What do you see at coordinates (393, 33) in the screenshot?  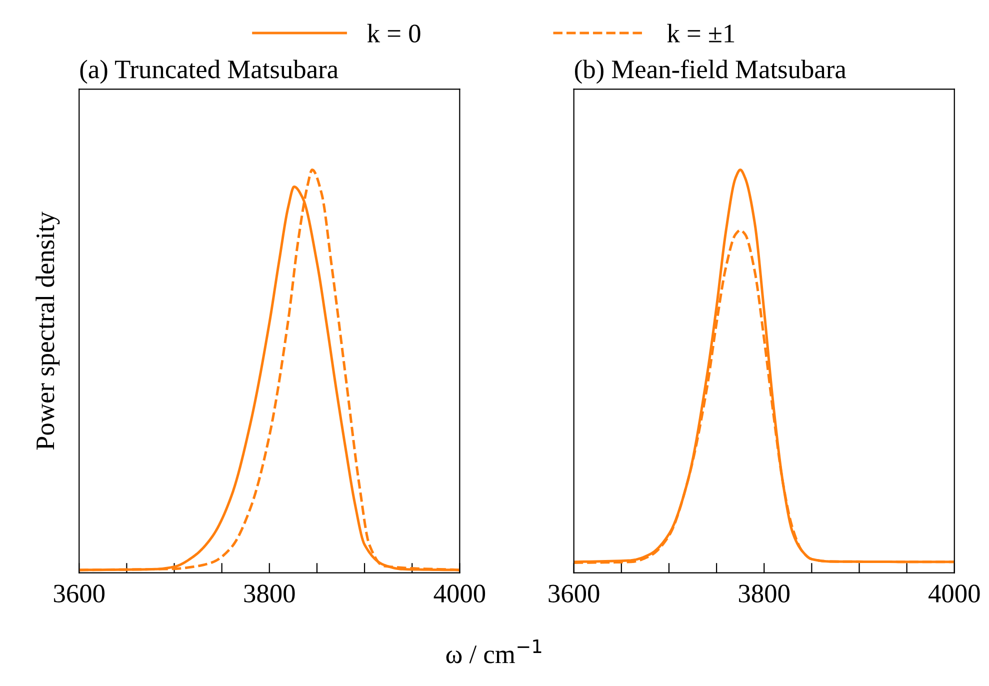 I see `legend-label: k = 0` at bounding box center [393, 33].